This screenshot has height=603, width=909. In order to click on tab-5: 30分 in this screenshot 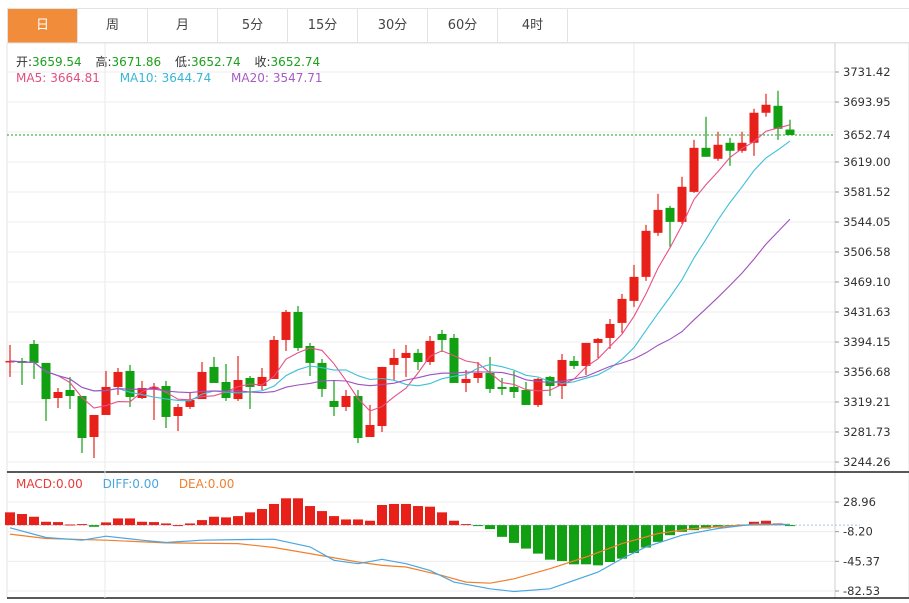, I will do `click(393, 26)`.